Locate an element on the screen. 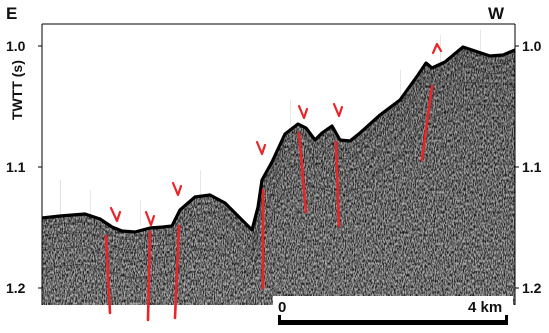  y-tick-right-1: 1.0 is located at coordinates (532, 46).